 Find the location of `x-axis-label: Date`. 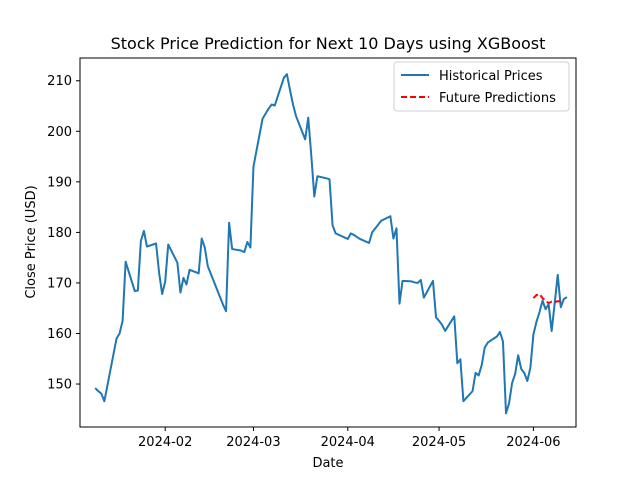

x-axis-label: Date is located at coordinates (327, 463).